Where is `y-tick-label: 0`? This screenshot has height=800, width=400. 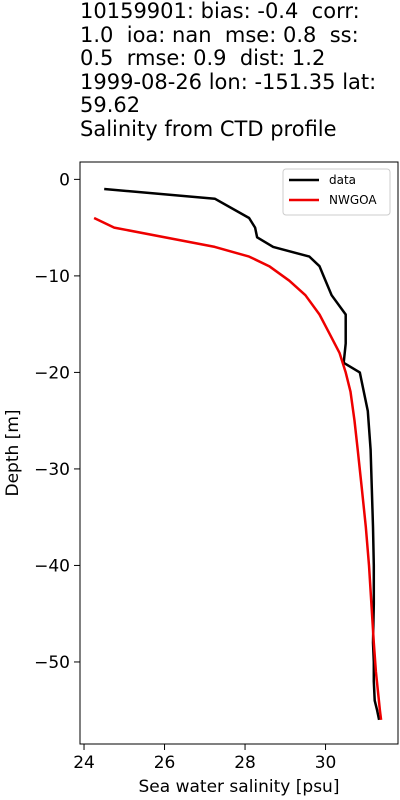 y-tick-label: 0 is located at coordinates (64, 180).